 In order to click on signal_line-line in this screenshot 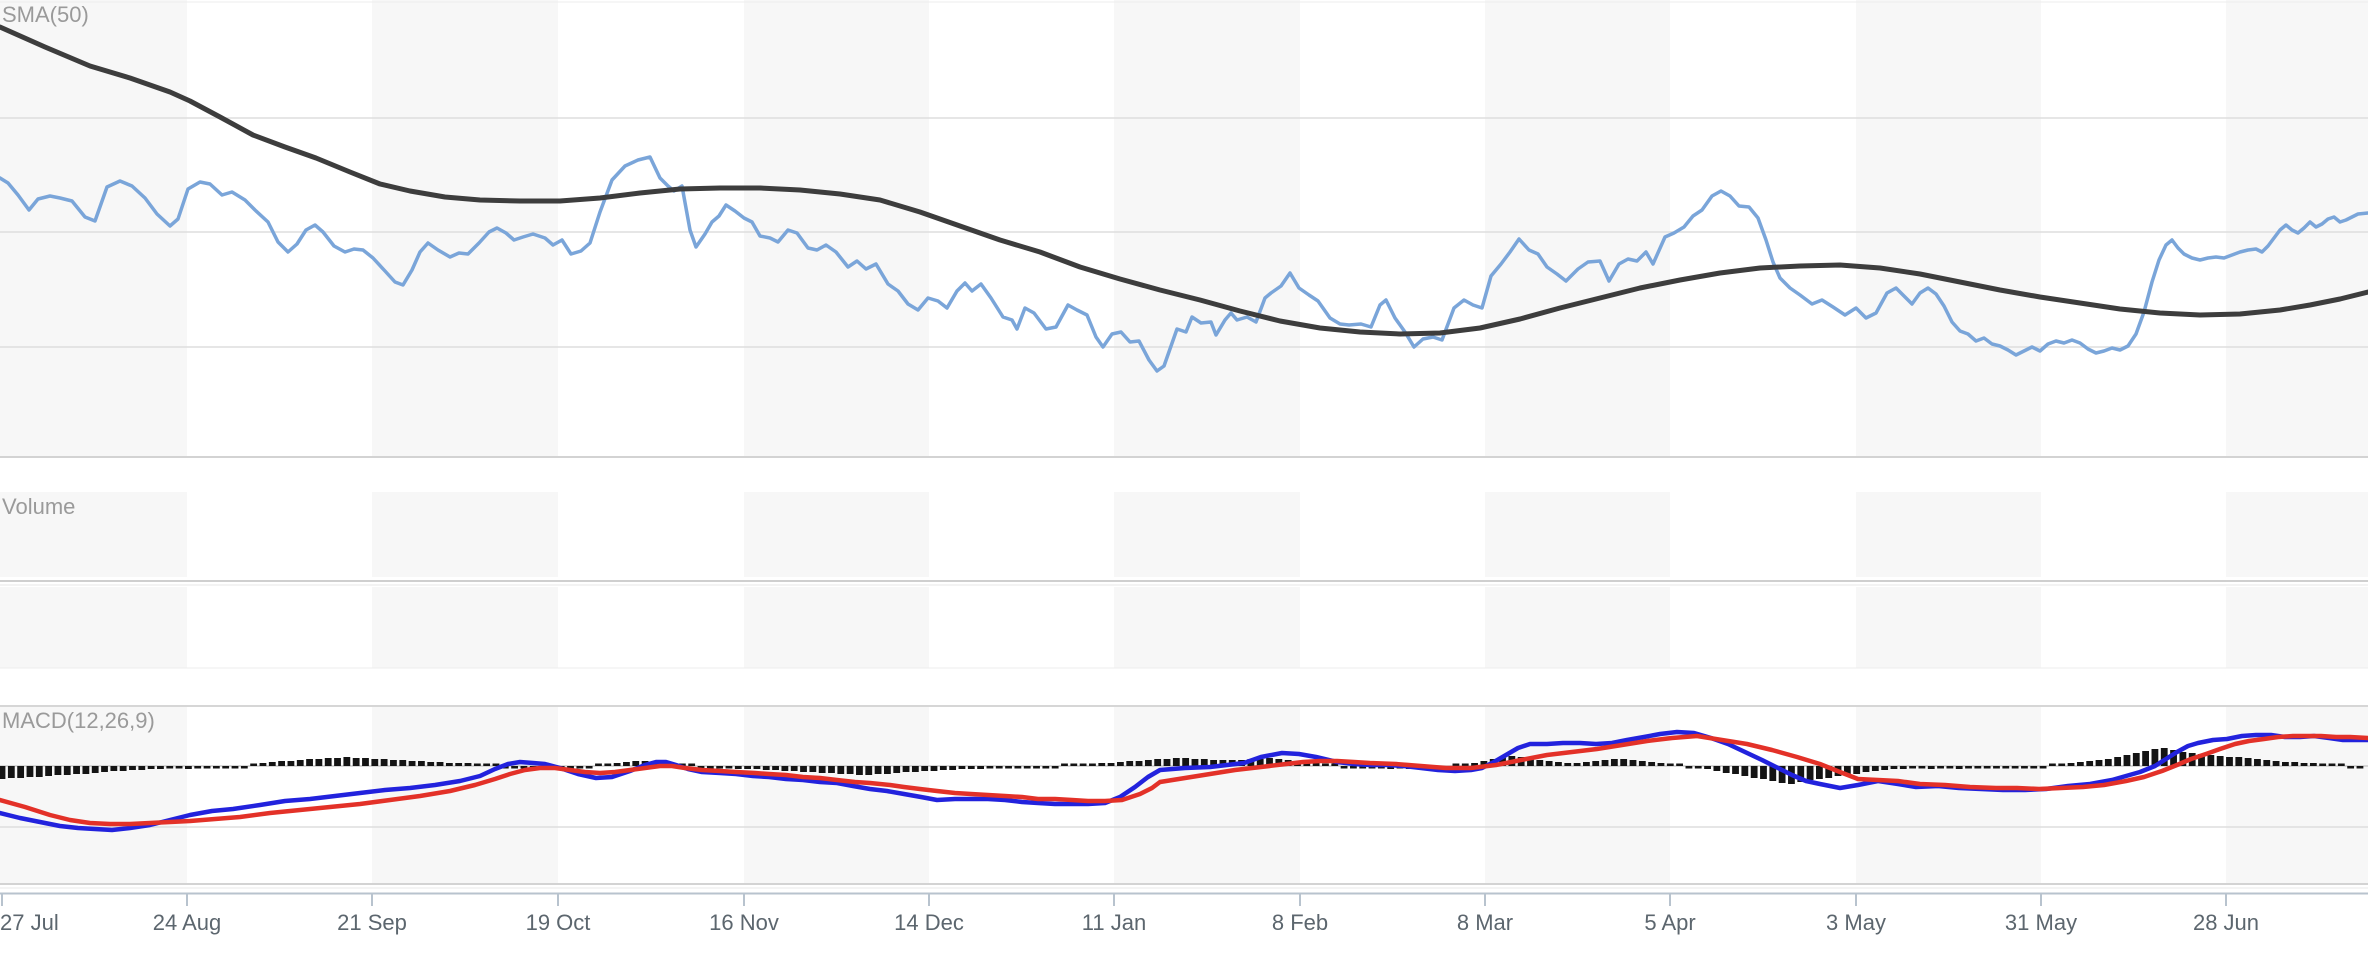, I will do `click(1184, 780)`.